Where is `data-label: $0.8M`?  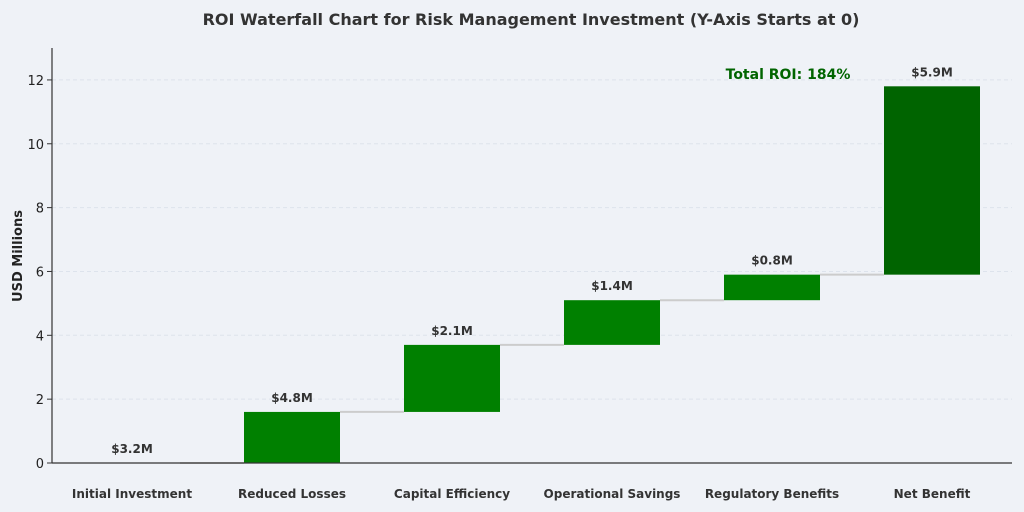 data-label: $0.8M is located at coordinates (772, 261).